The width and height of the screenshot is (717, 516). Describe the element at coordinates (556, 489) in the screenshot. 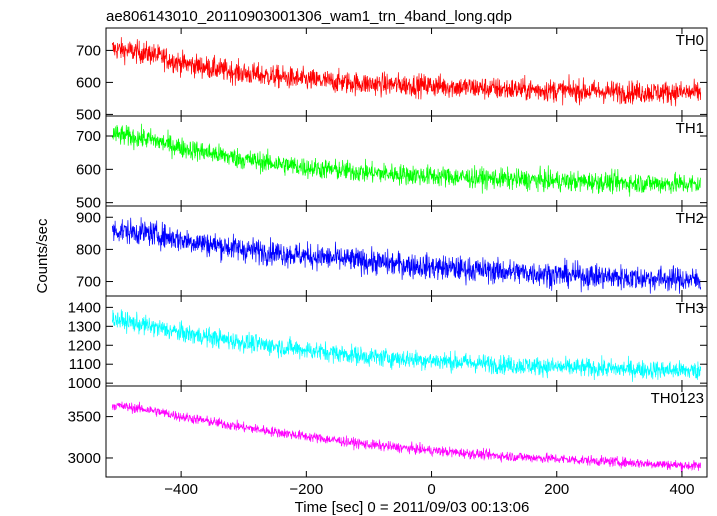

I see `x-tick-label: 200` at that location.